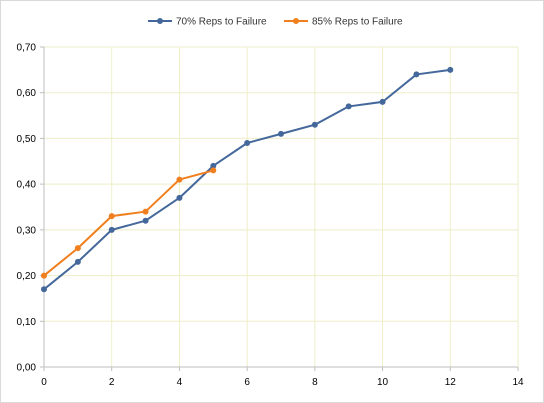  I want to click on y-tick-label: 0,60, so click(27, 93).